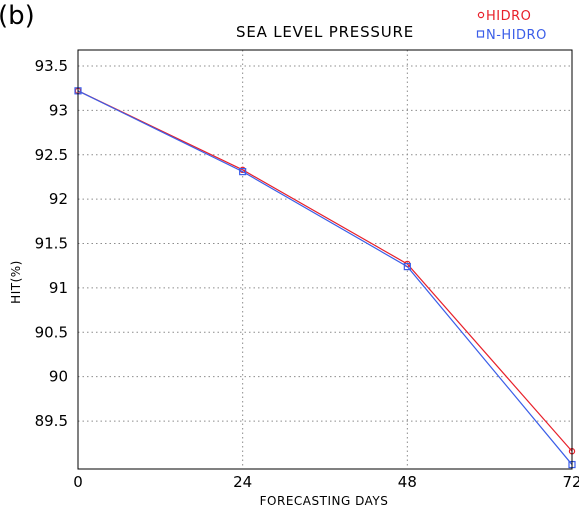 The width and height of the screenshot is (579, 511). What do you see at coordinates (51, 332) in the screenshot?
I see `y-tick-label: 90.5` at bounding box center [51, 332].